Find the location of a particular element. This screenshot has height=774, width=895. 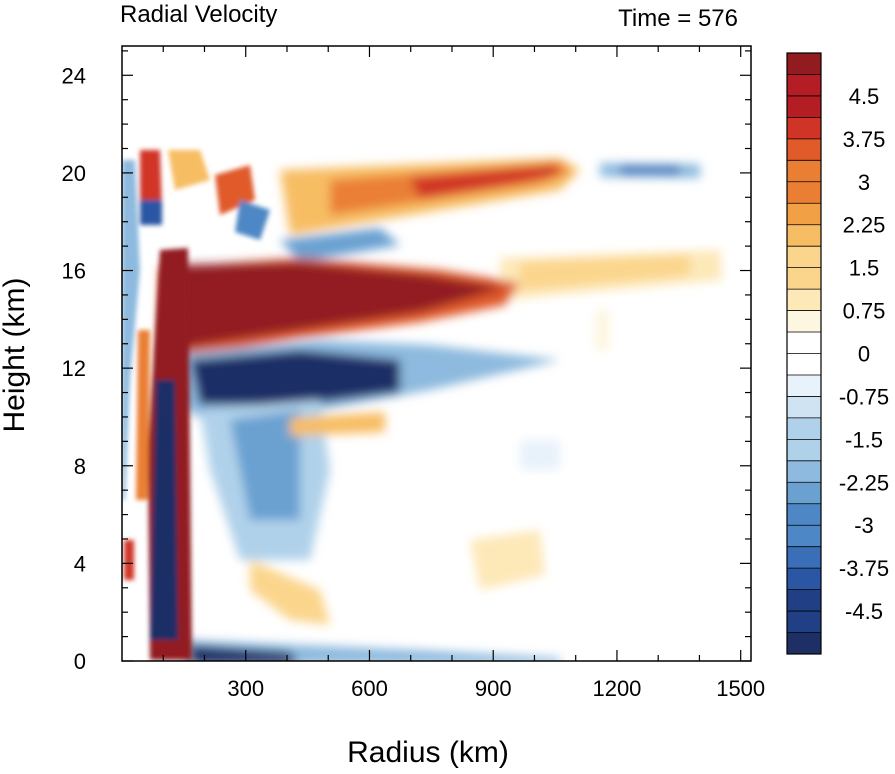

y-tick-label: 20 is located at coordinates (74, 173).